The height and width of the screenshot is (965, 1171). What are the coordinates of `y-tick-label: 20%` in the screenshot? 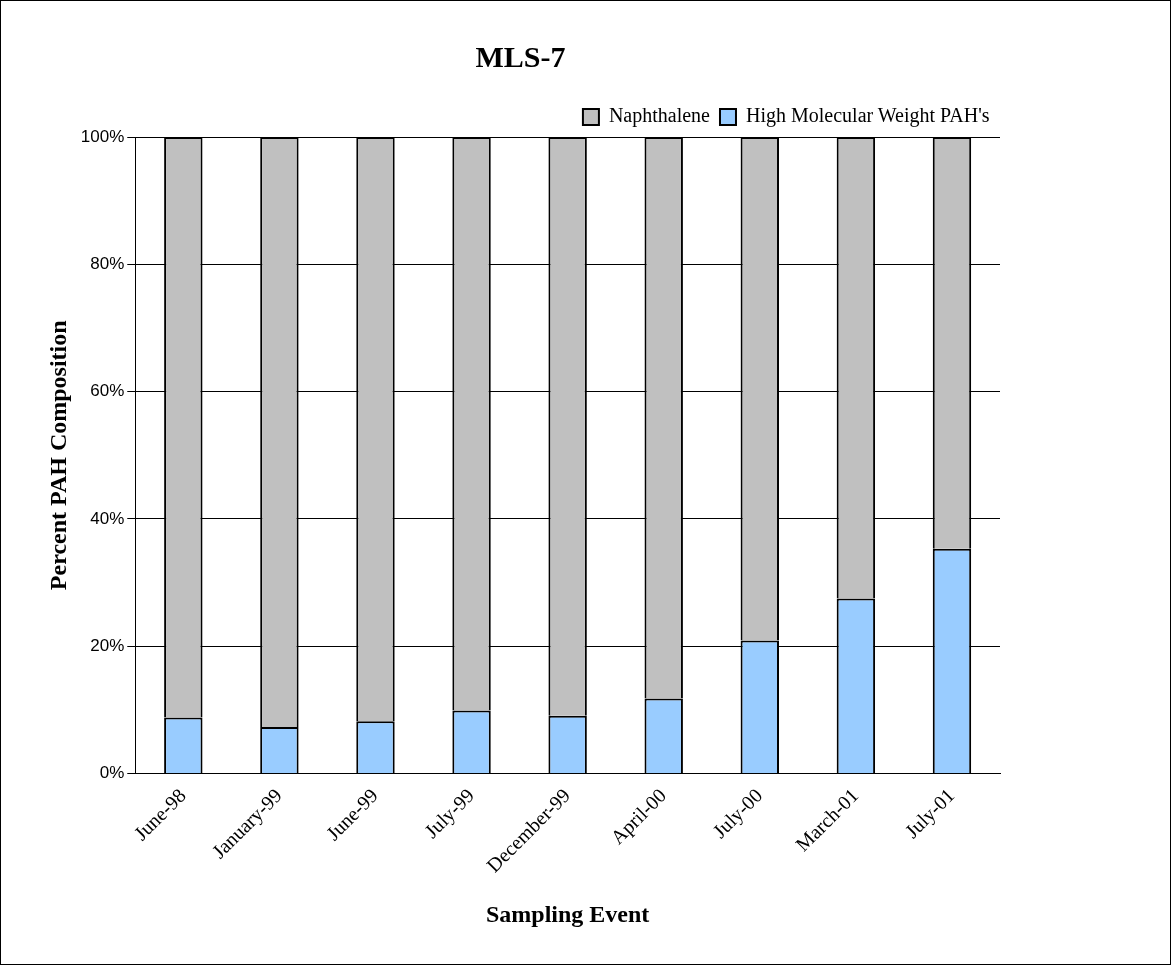 It's located at (107, 645).